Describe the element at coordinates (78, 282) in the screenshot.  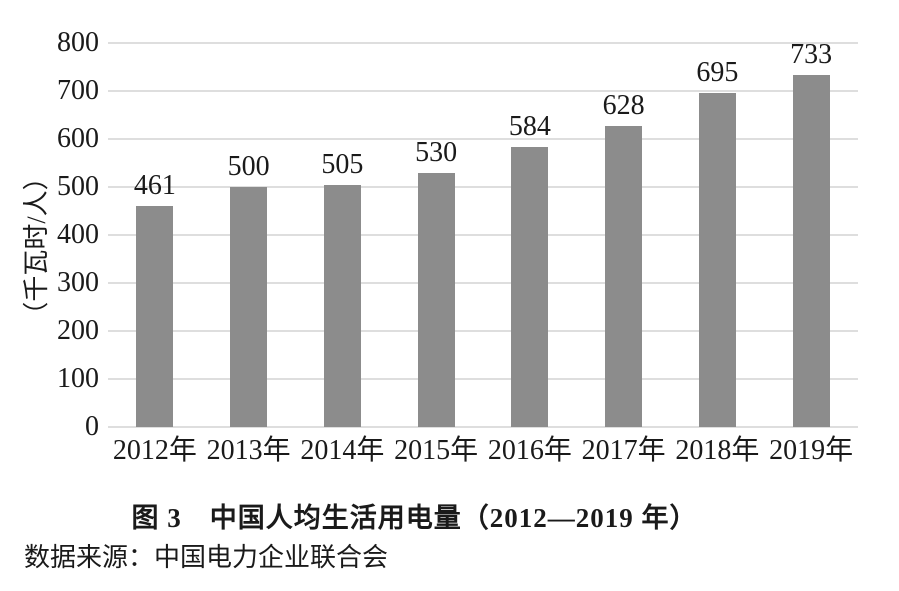
I see `y-tick-label: 300` at that location.